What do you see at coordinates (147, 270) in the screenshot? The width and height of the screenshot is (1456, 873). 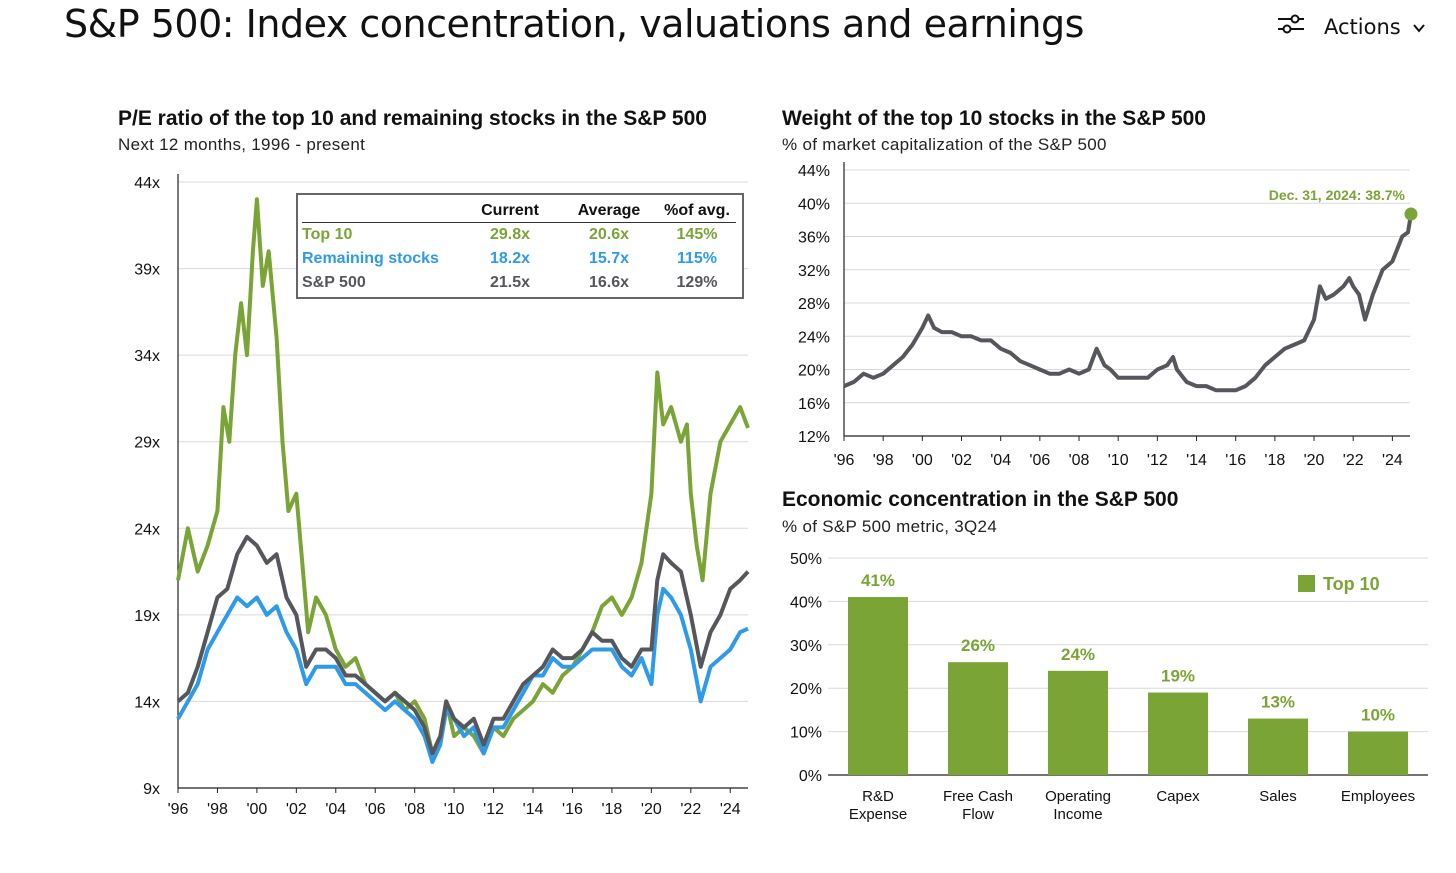 I see `y-tick-label: 39x` at bounding box center [147, 270].